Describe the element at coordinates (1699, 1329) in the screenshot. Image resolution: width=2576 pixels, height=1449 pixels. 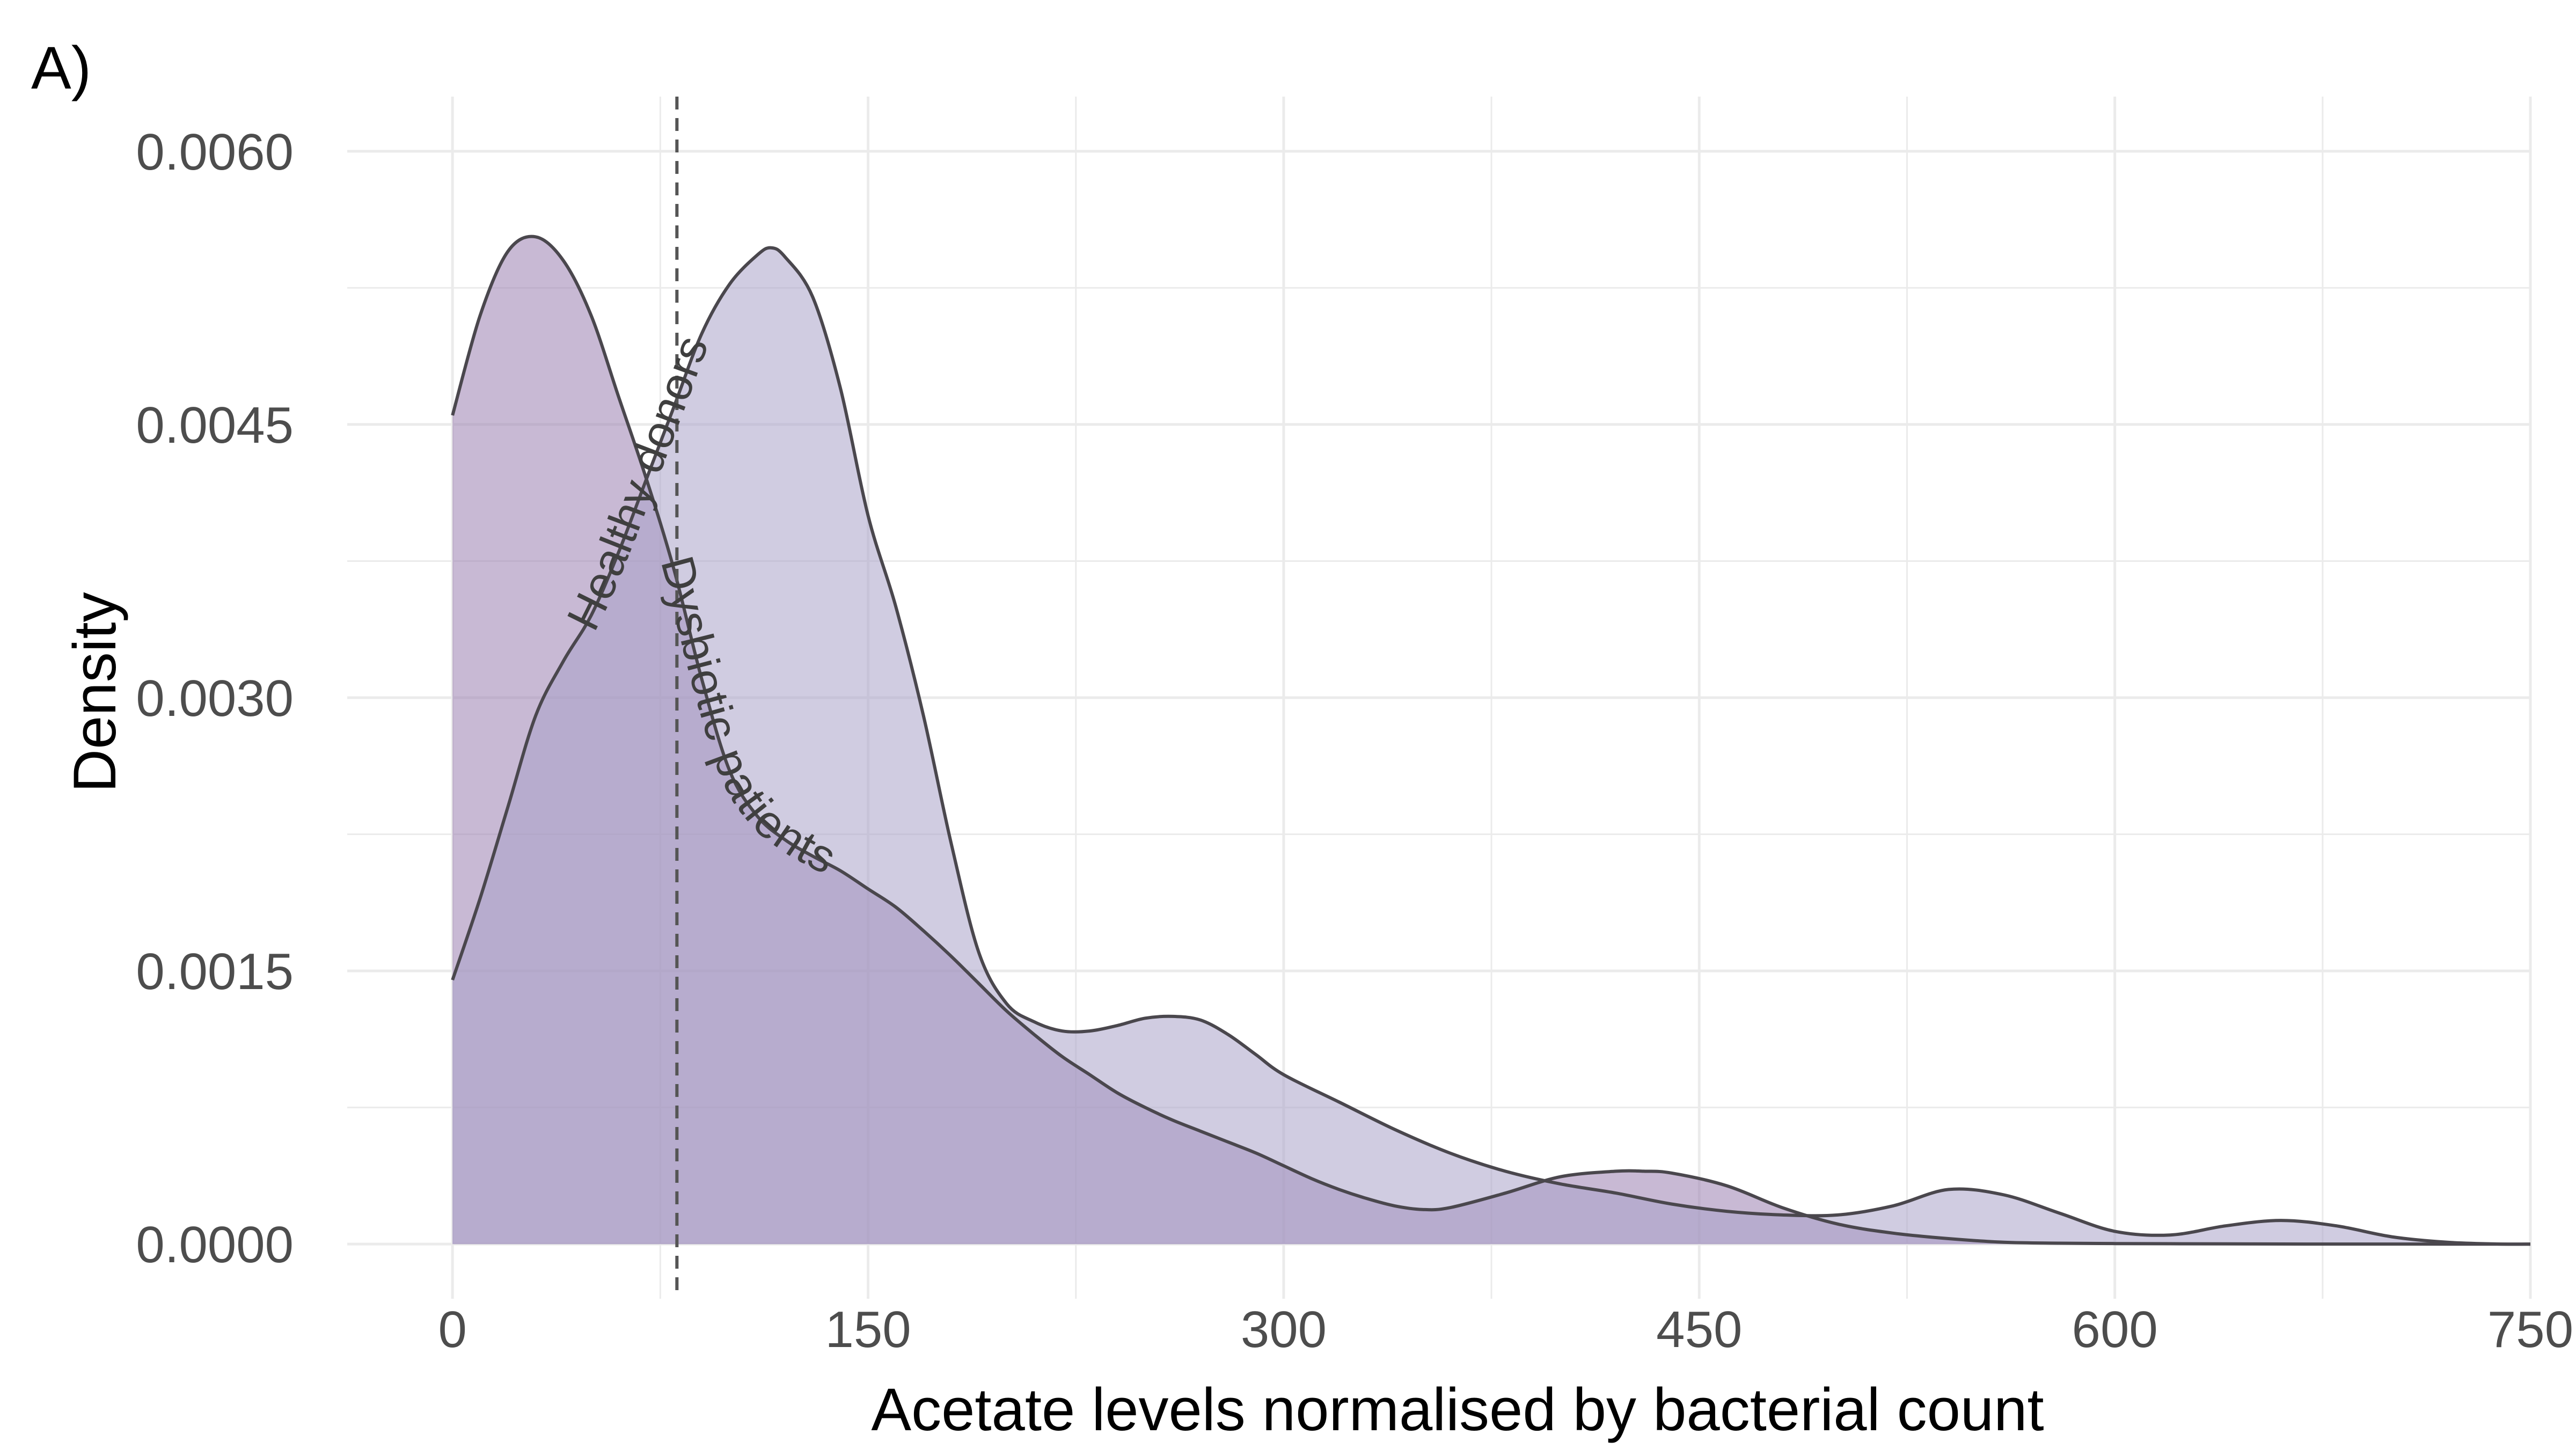
I see `x-tick-label: 450` at that location.